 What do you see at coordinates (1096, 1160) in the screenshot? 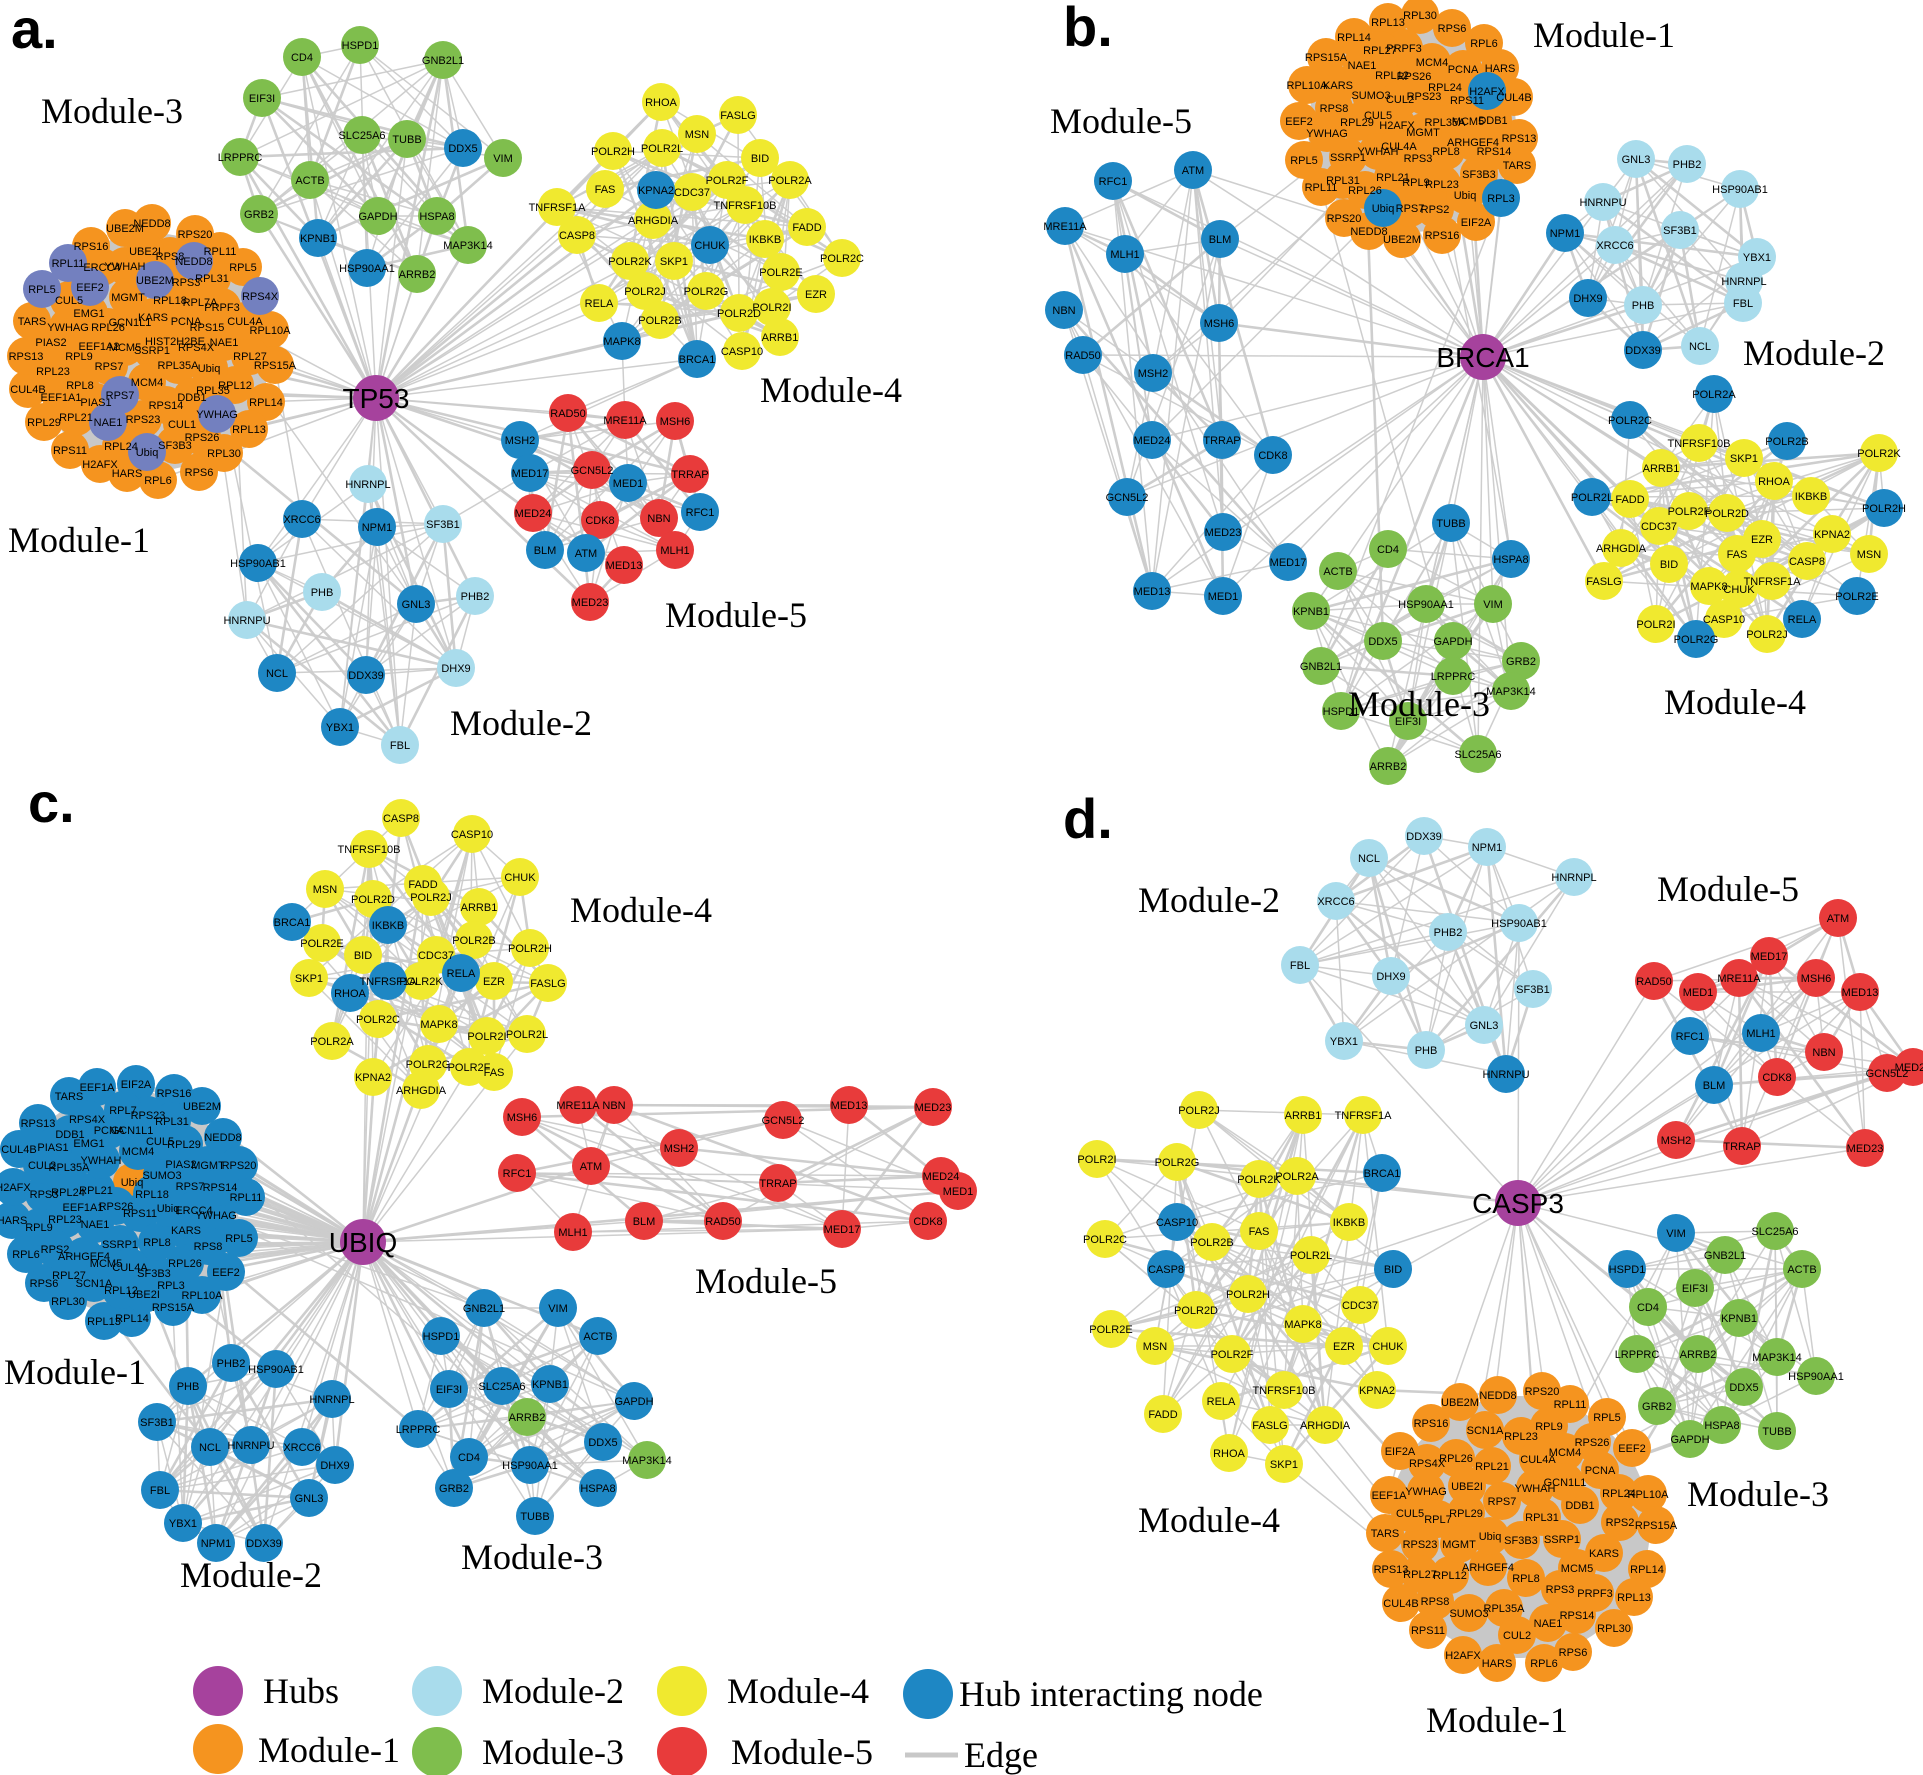
I see `svg-text: POLR2I` at bounding box center [1096, 1160].